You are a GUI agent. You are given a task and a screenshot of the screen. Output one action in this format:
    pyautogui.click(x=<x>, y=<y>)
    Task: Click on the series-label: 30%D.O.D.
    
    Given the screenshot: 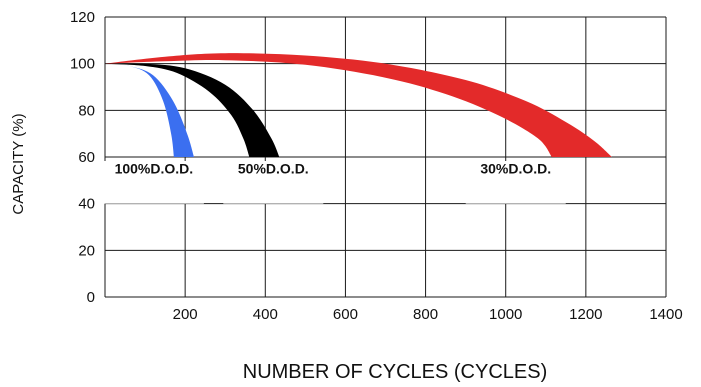 What is the action you would take?
    pyautogui.click(x=515, y=168)
    